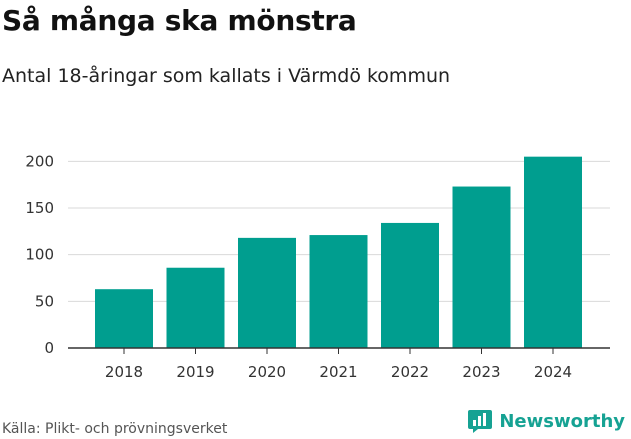 The width and height of the screenshot is (631, 439). Describe the element at coordinates (553, 252) in the screenshot. I see `bar-2024` at that location.